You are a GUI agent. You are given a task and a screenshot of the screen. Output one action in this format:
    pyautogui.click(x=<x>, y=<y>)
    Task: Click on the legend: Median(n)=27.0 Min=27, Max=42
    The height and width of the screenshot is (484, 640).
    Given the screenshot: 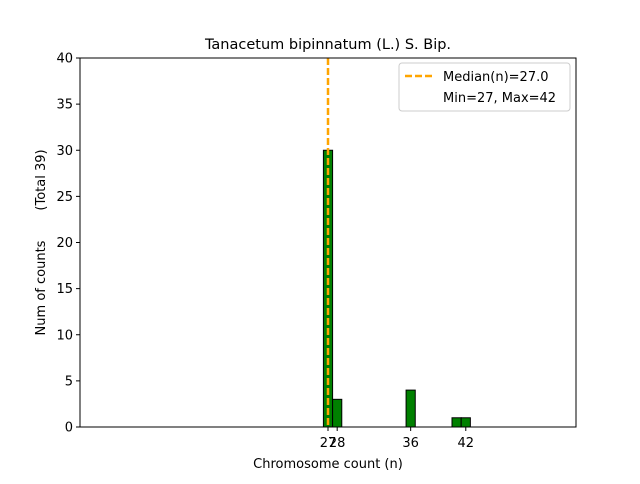 What is the action you would take?
    pyautogui.click(x=484, y=87)
    